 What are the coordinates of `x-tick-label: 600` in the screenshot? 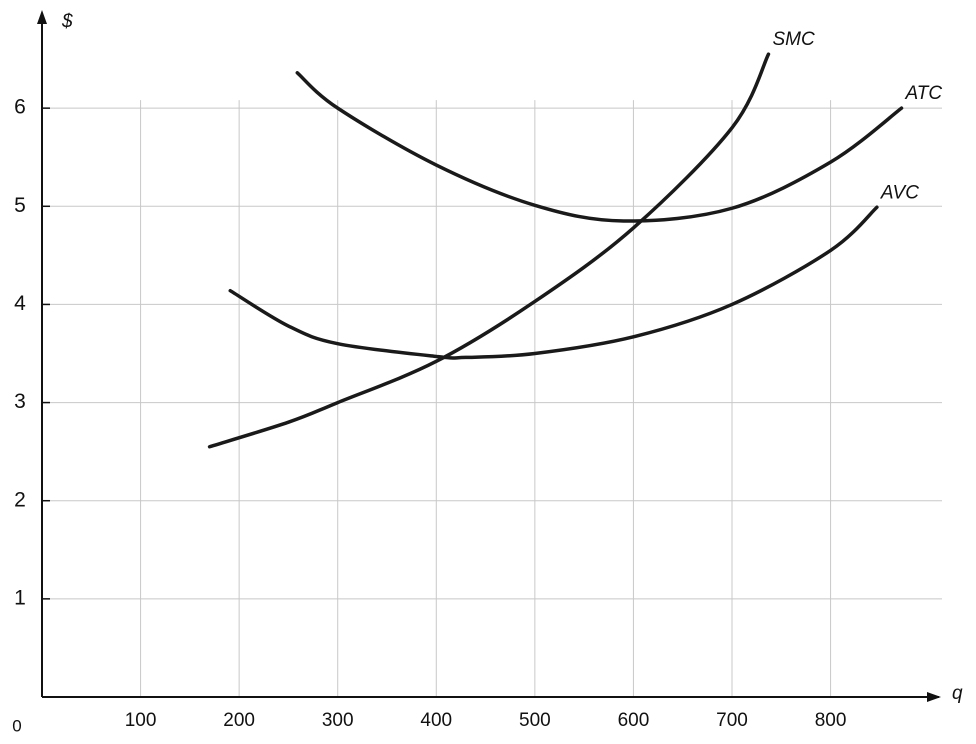 It's located at (634, 720).